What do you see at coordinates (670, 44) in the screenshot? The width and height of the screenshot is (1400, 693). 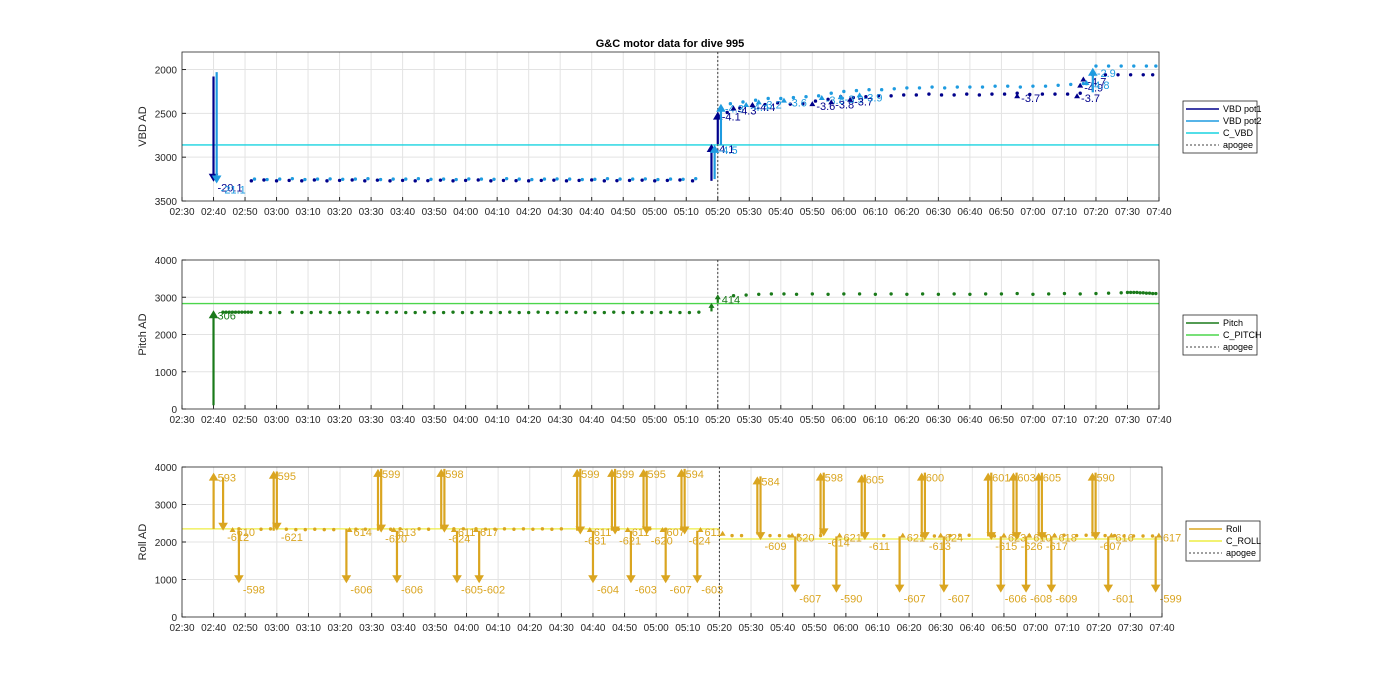 I see `figure-title: G&C motor data for dive 995` at bounding box center [670, 44].